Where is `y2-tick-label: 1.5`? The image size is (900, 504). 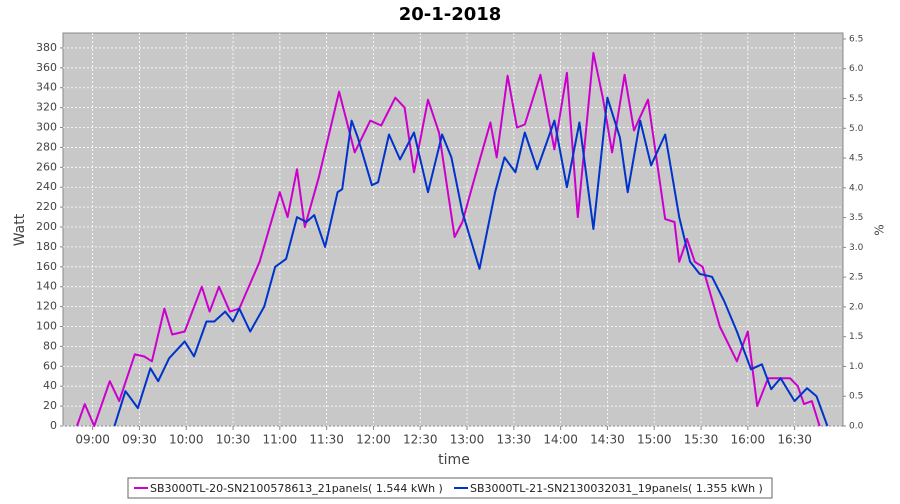 y2-tick-label: 1.5 is located at coordinates (856, 337).